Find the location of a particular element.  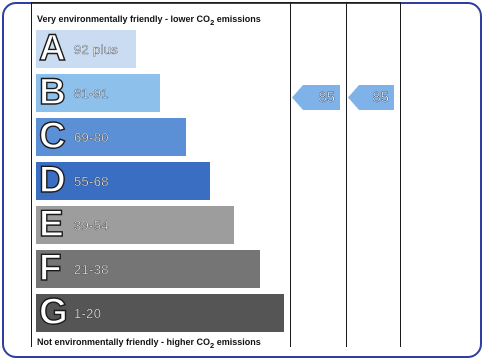

band-letter: B is located at coordinates (52, 91).